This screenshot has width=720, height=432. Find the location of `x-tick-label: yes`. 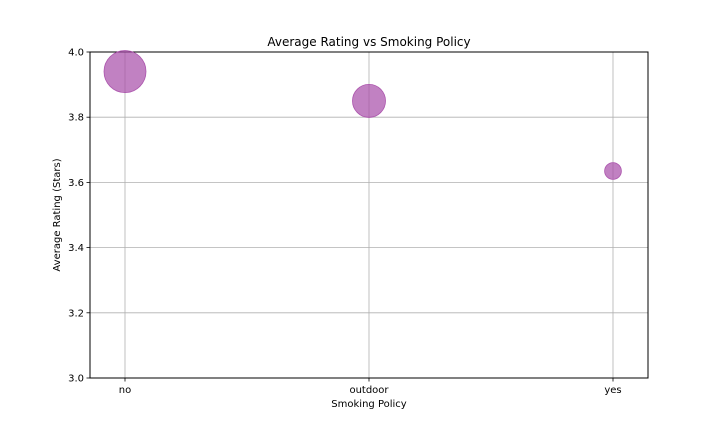

x-tick-label: yes is located at coordinates (612, 390).